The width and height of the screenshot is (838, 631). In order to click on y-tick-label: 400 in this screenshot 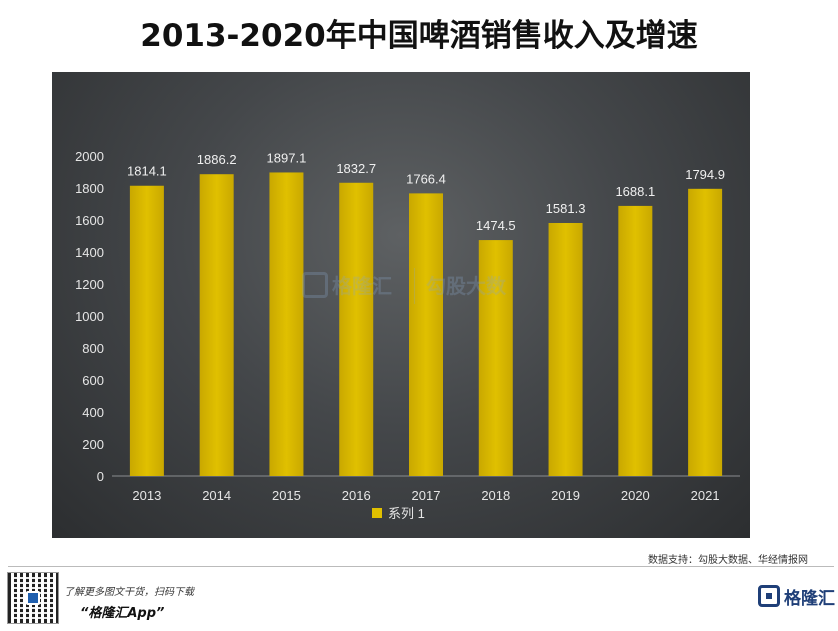, I will do `click(93, 412)`.